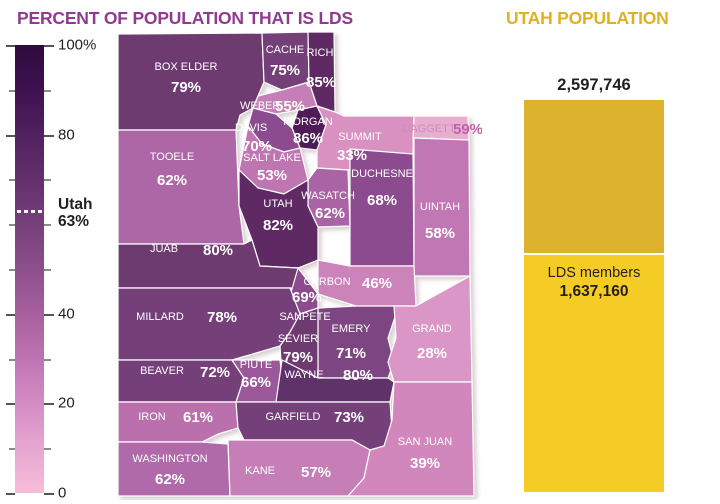 The width and height of the screenshot is (720, 504). What do you see at coordinates (162, 371) in the screenshot?
I see `label-beaver-name: BEAVER` at bounding box center [162, 371].